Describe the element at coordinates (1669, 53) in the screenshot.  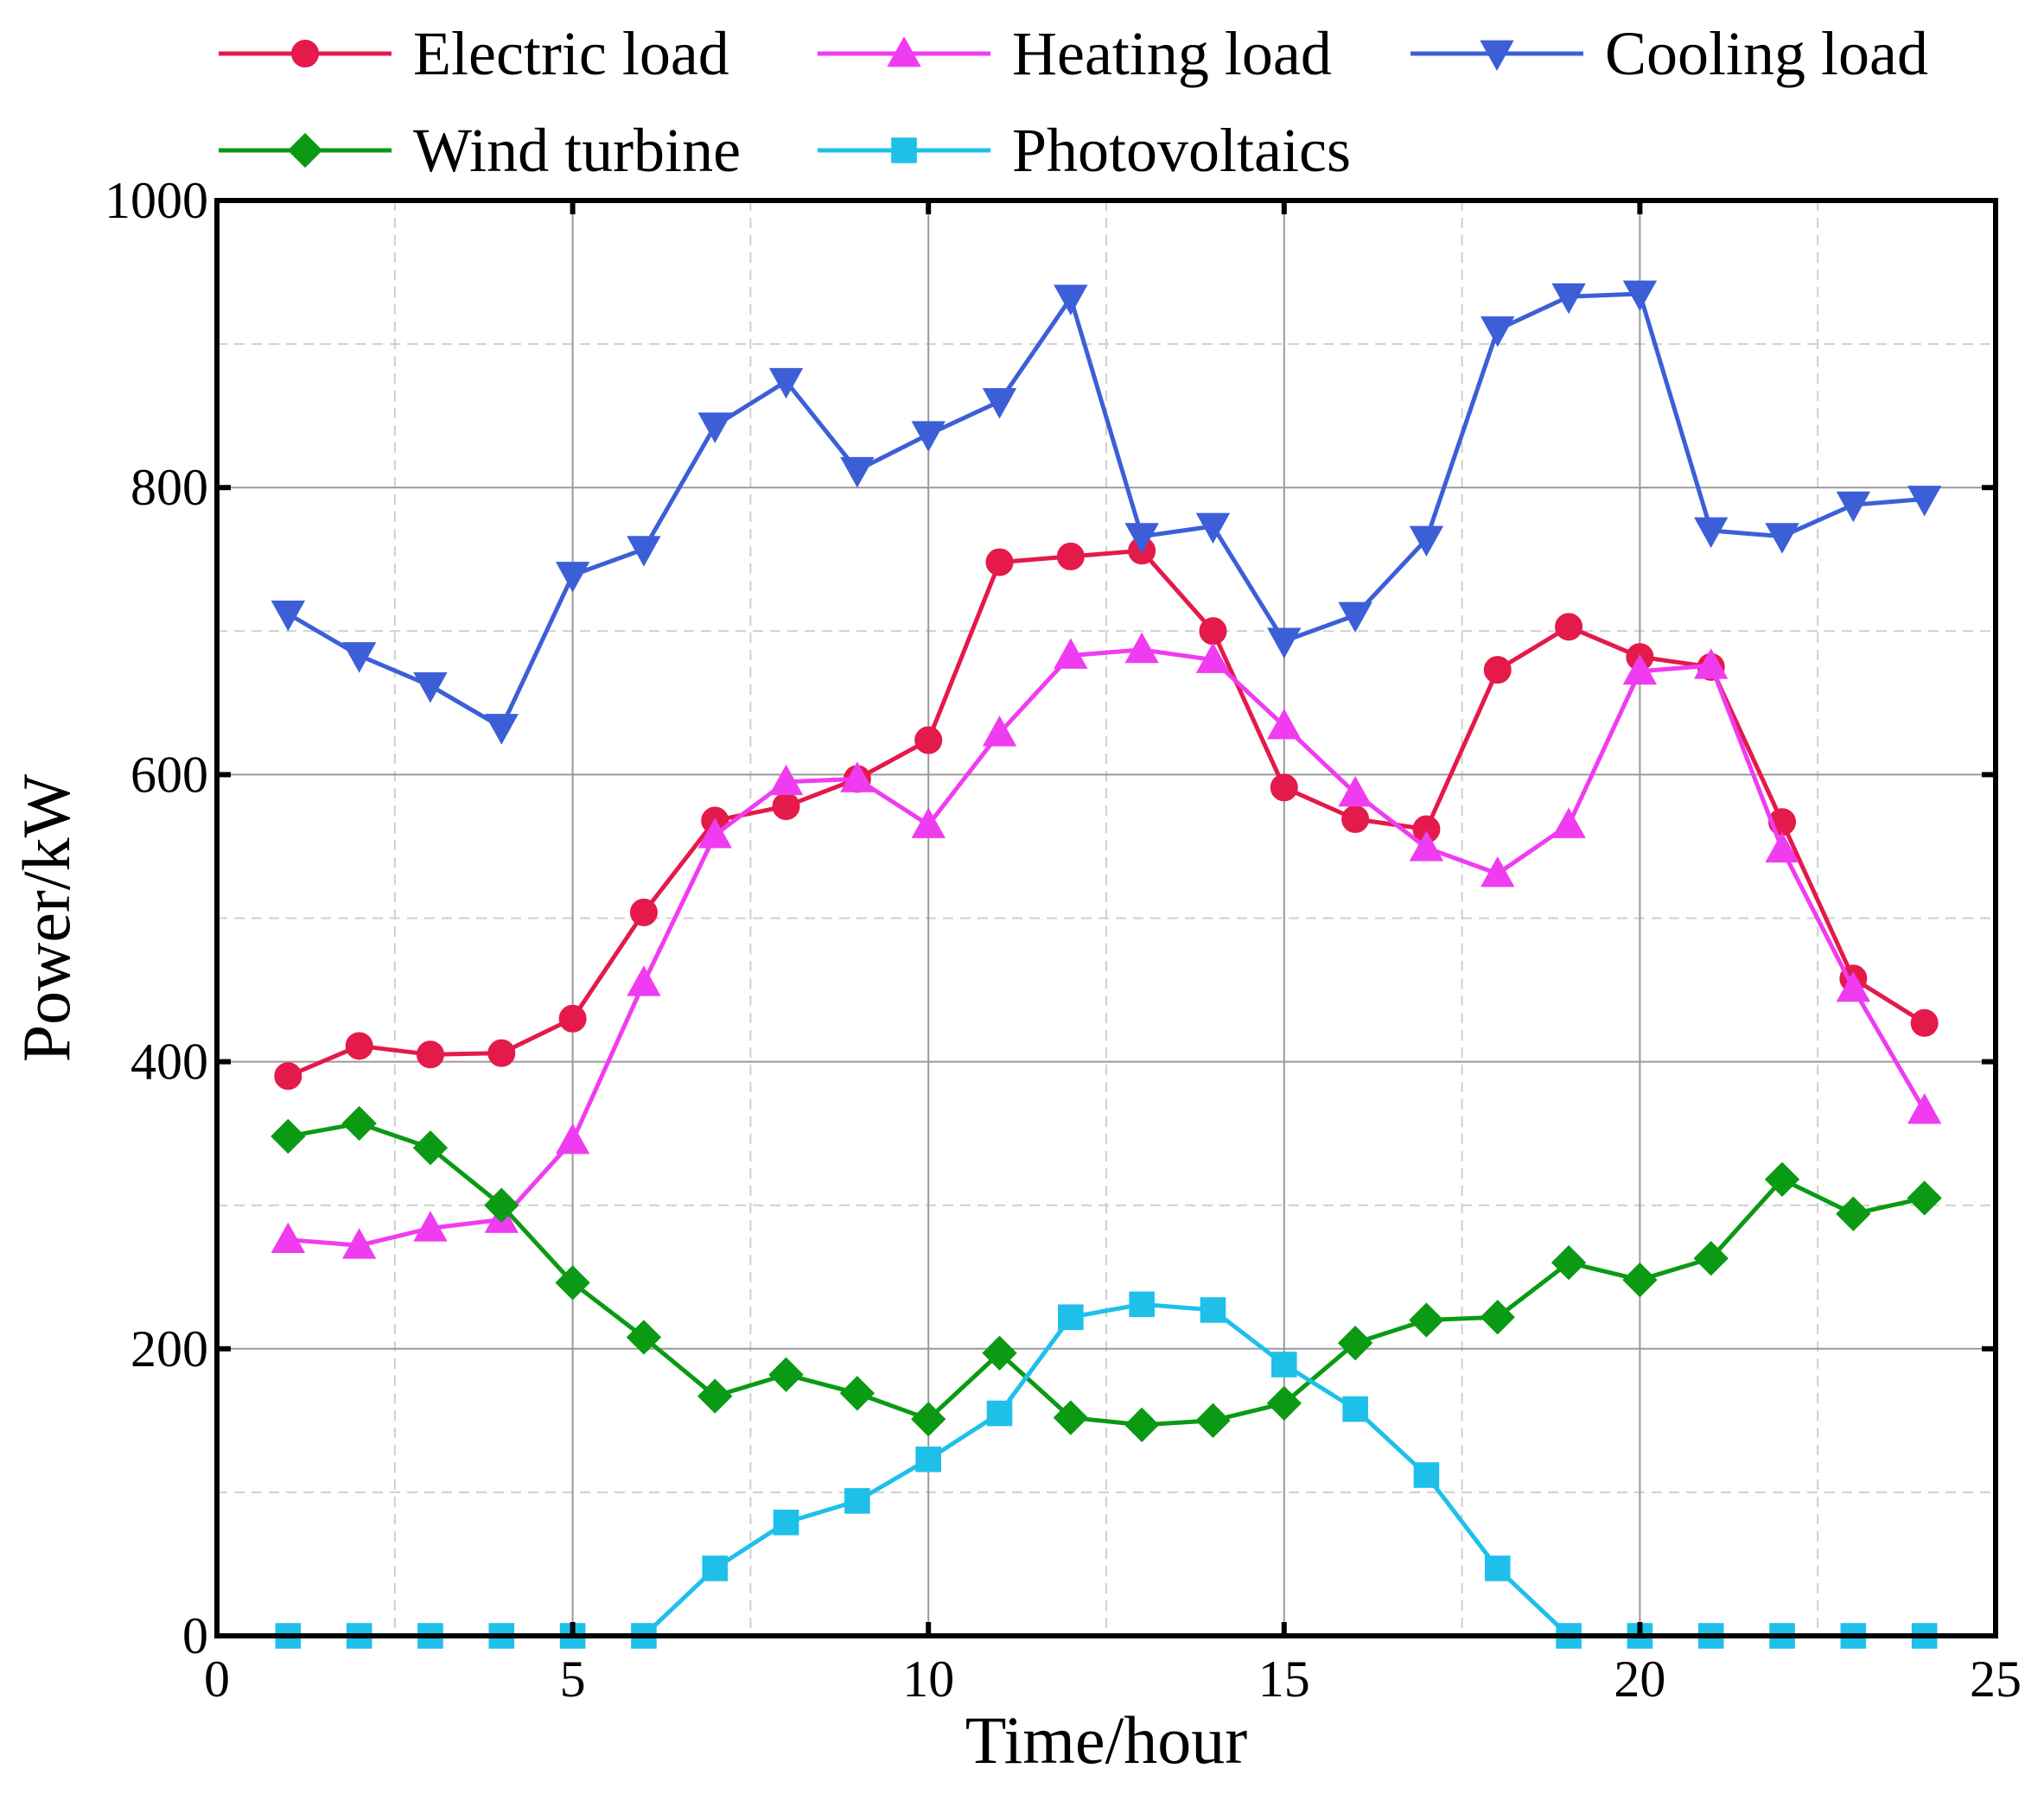
I see `legend-item-cooling-load: Cooling load` at that location.